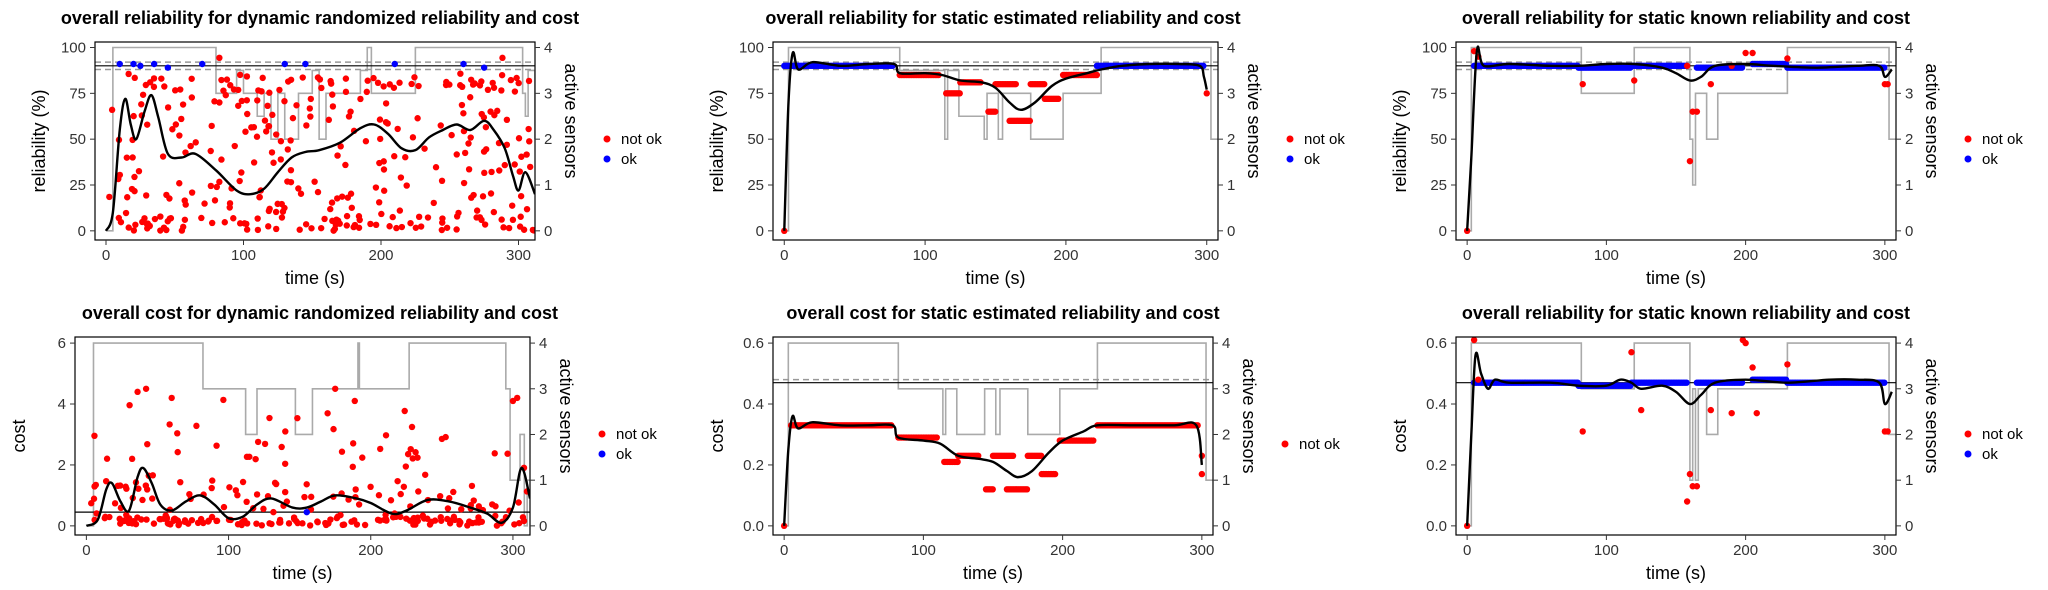 This screenshot has width=2048, height=590. Describe the element at coordinates (77, 139) in the screenshot. I see `y-tick-label: 50` at that location.